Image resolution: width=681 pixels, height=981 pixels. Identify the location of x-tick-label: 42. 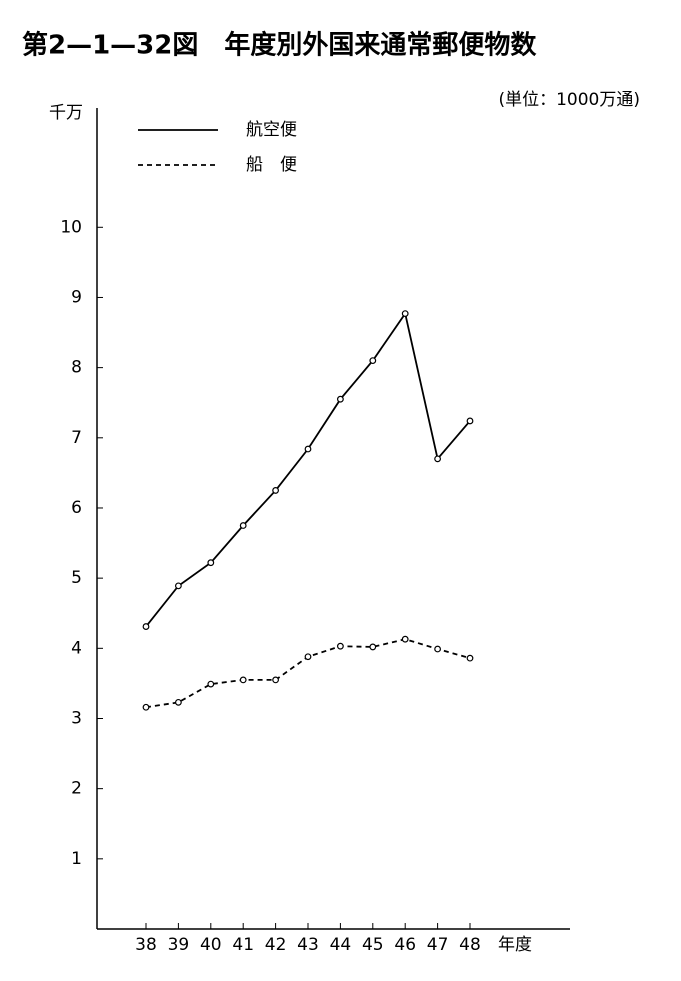
(276, 945).